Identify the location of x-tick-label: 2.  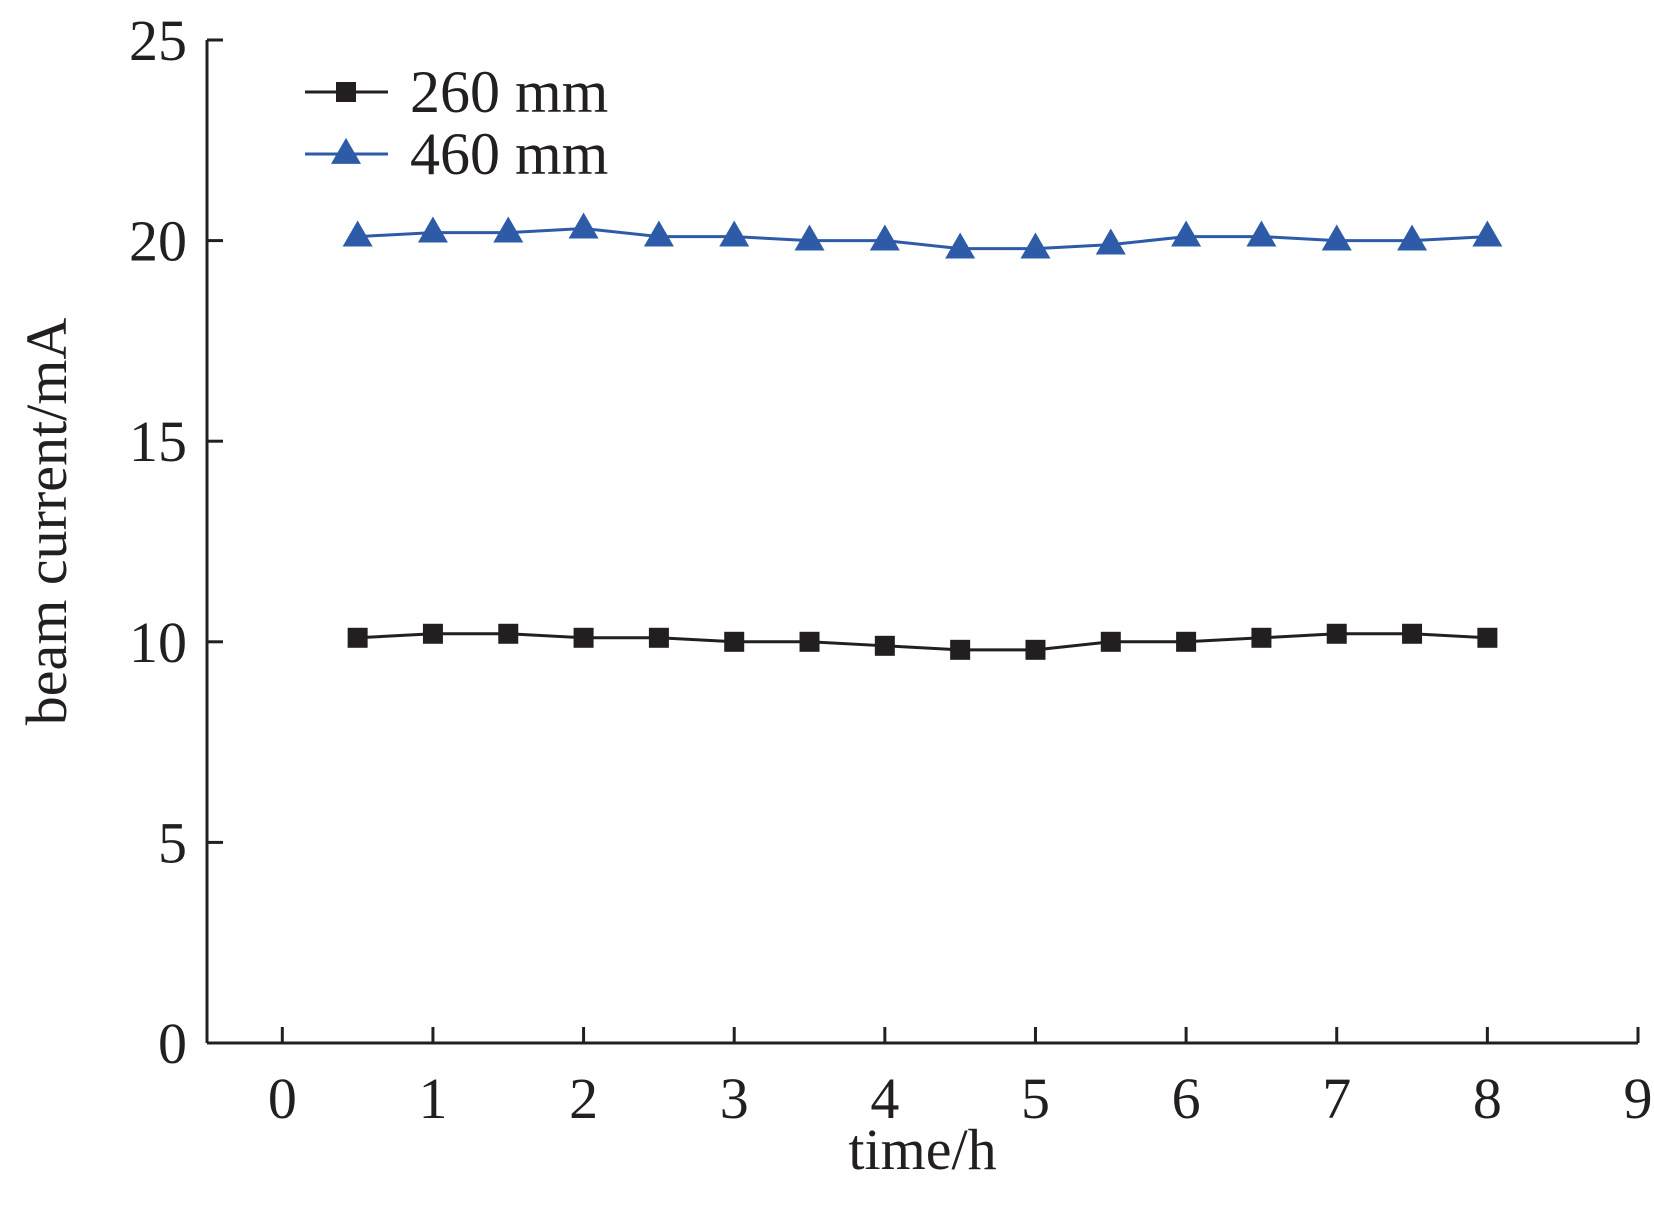
(583, 1098).